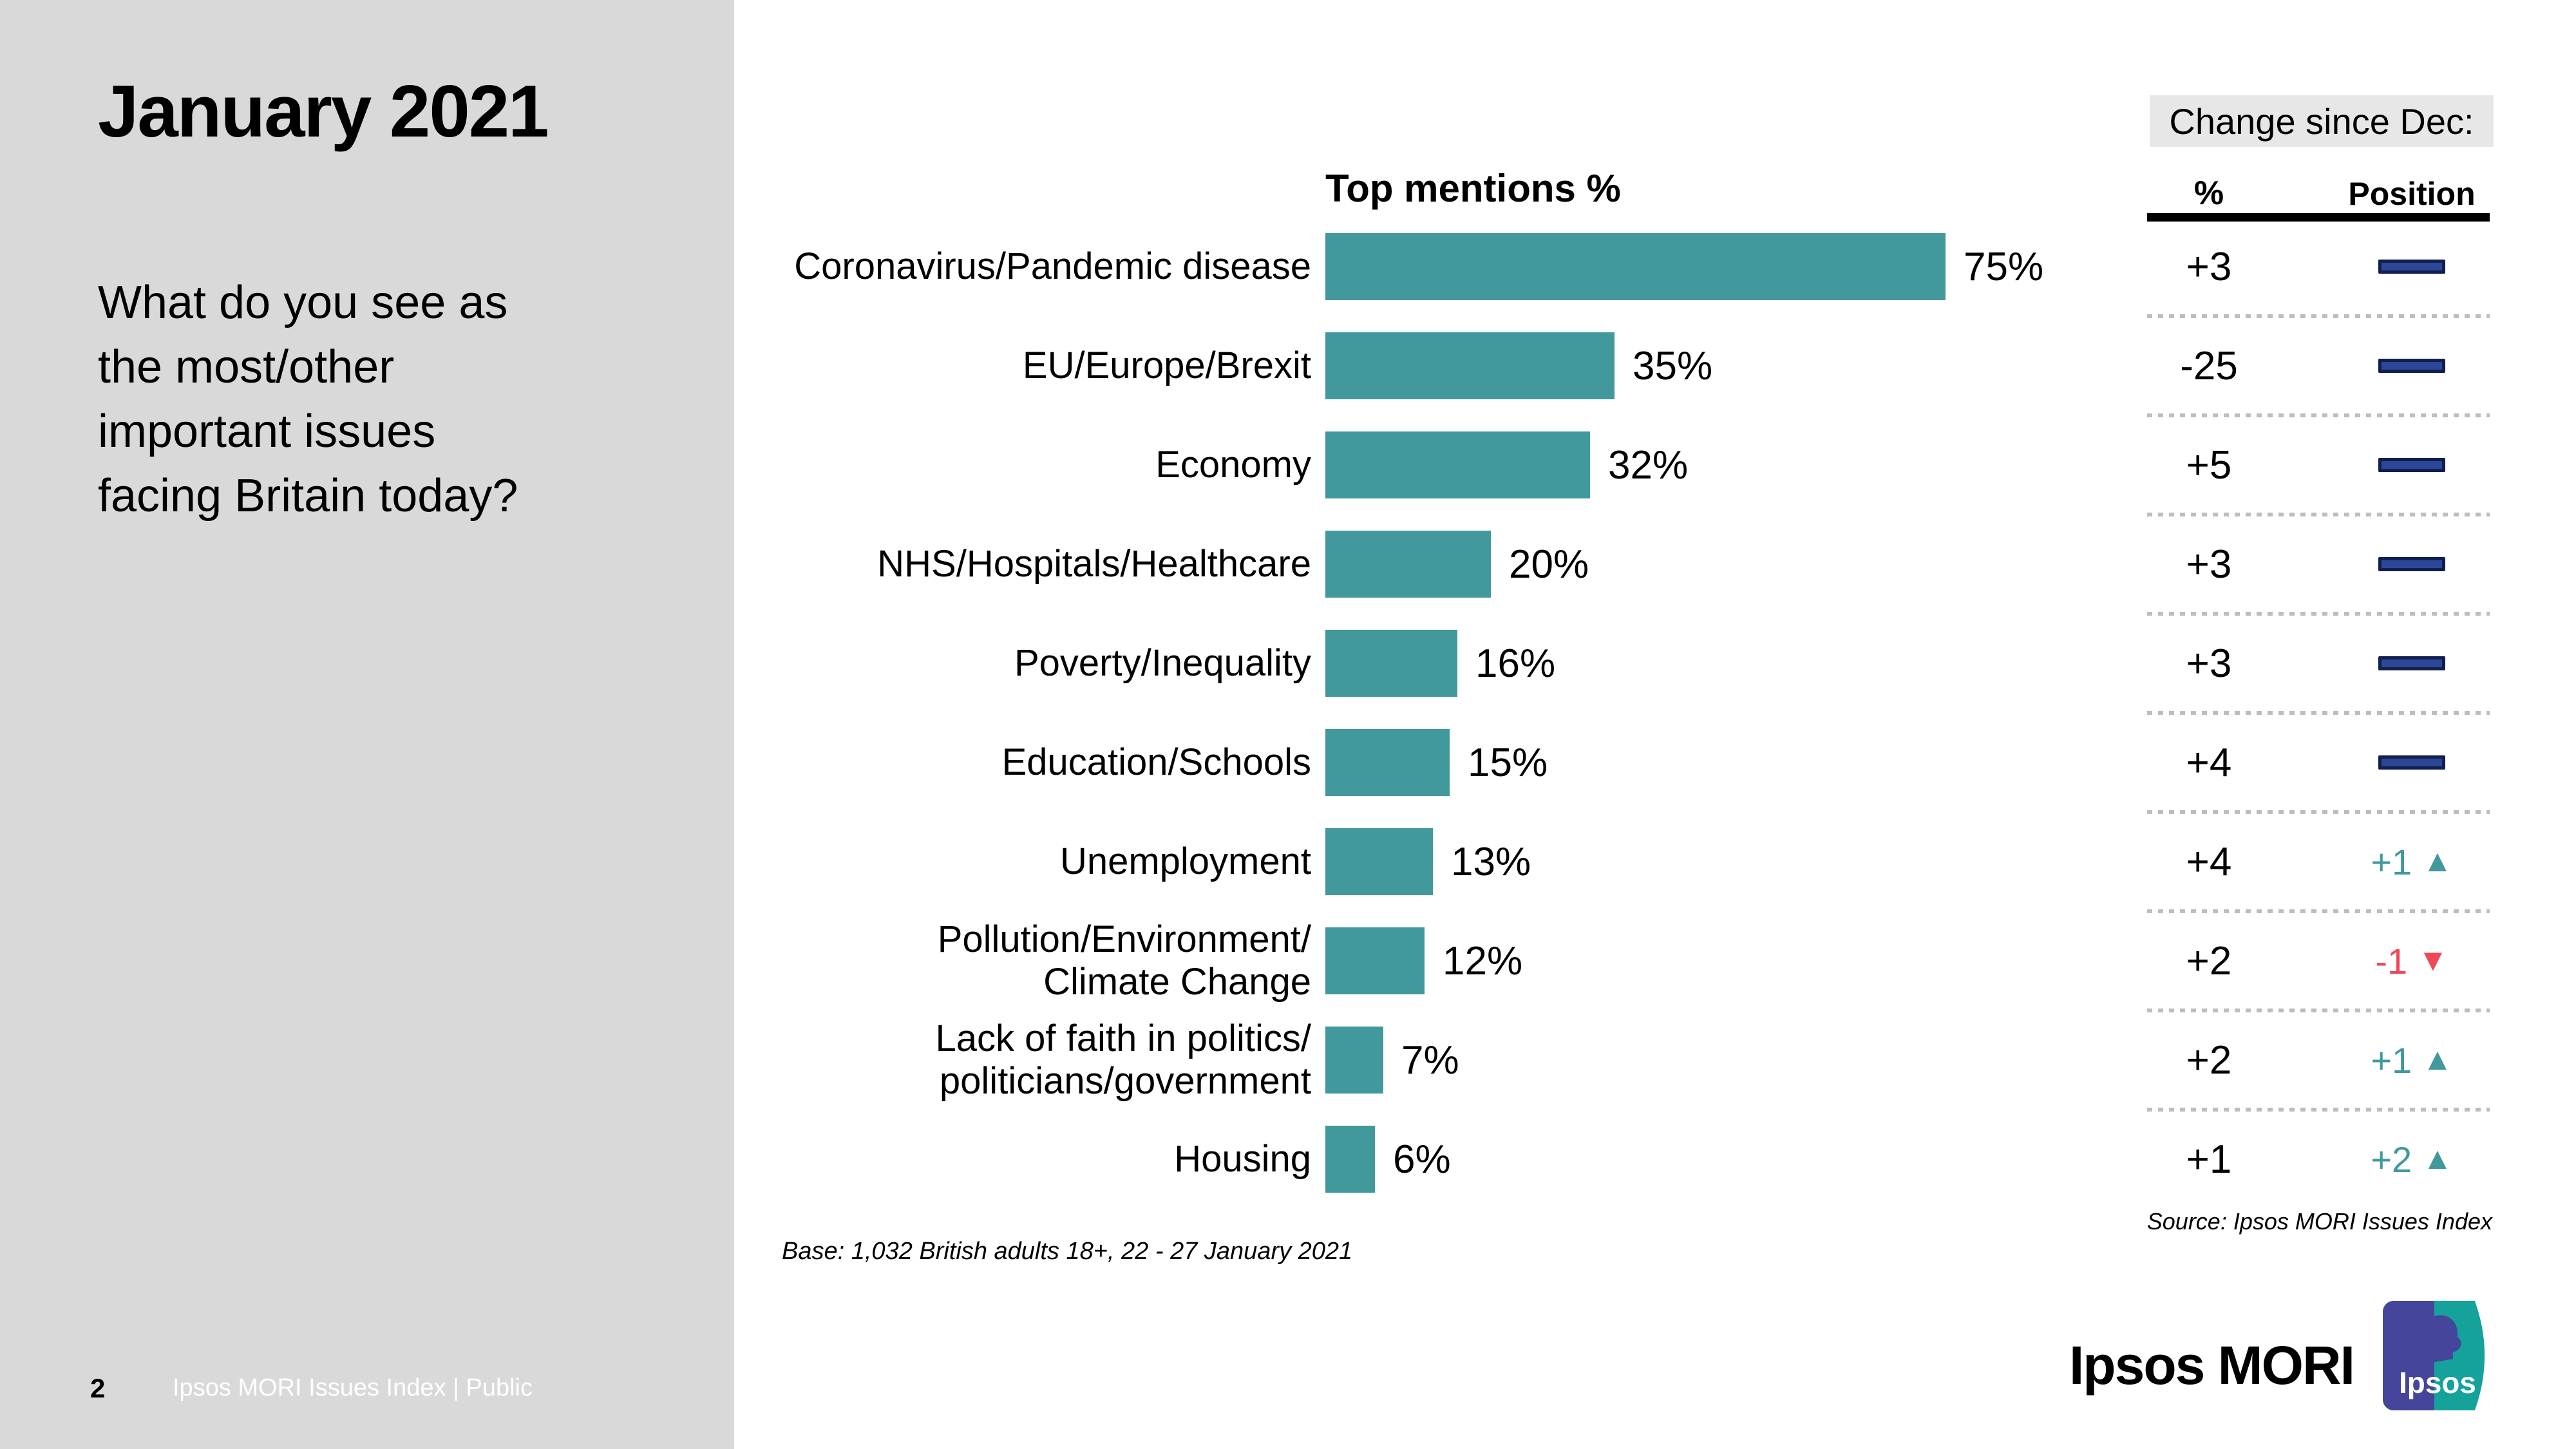  Describe the element at coordinates (1156, 762) in the screenshot. I see `category-label: Education/Schools` at that location.